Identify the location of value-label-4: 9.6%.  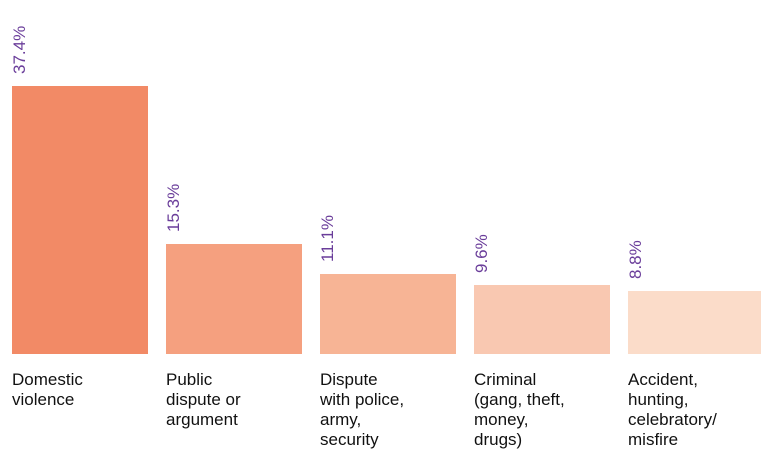
(481, 253).